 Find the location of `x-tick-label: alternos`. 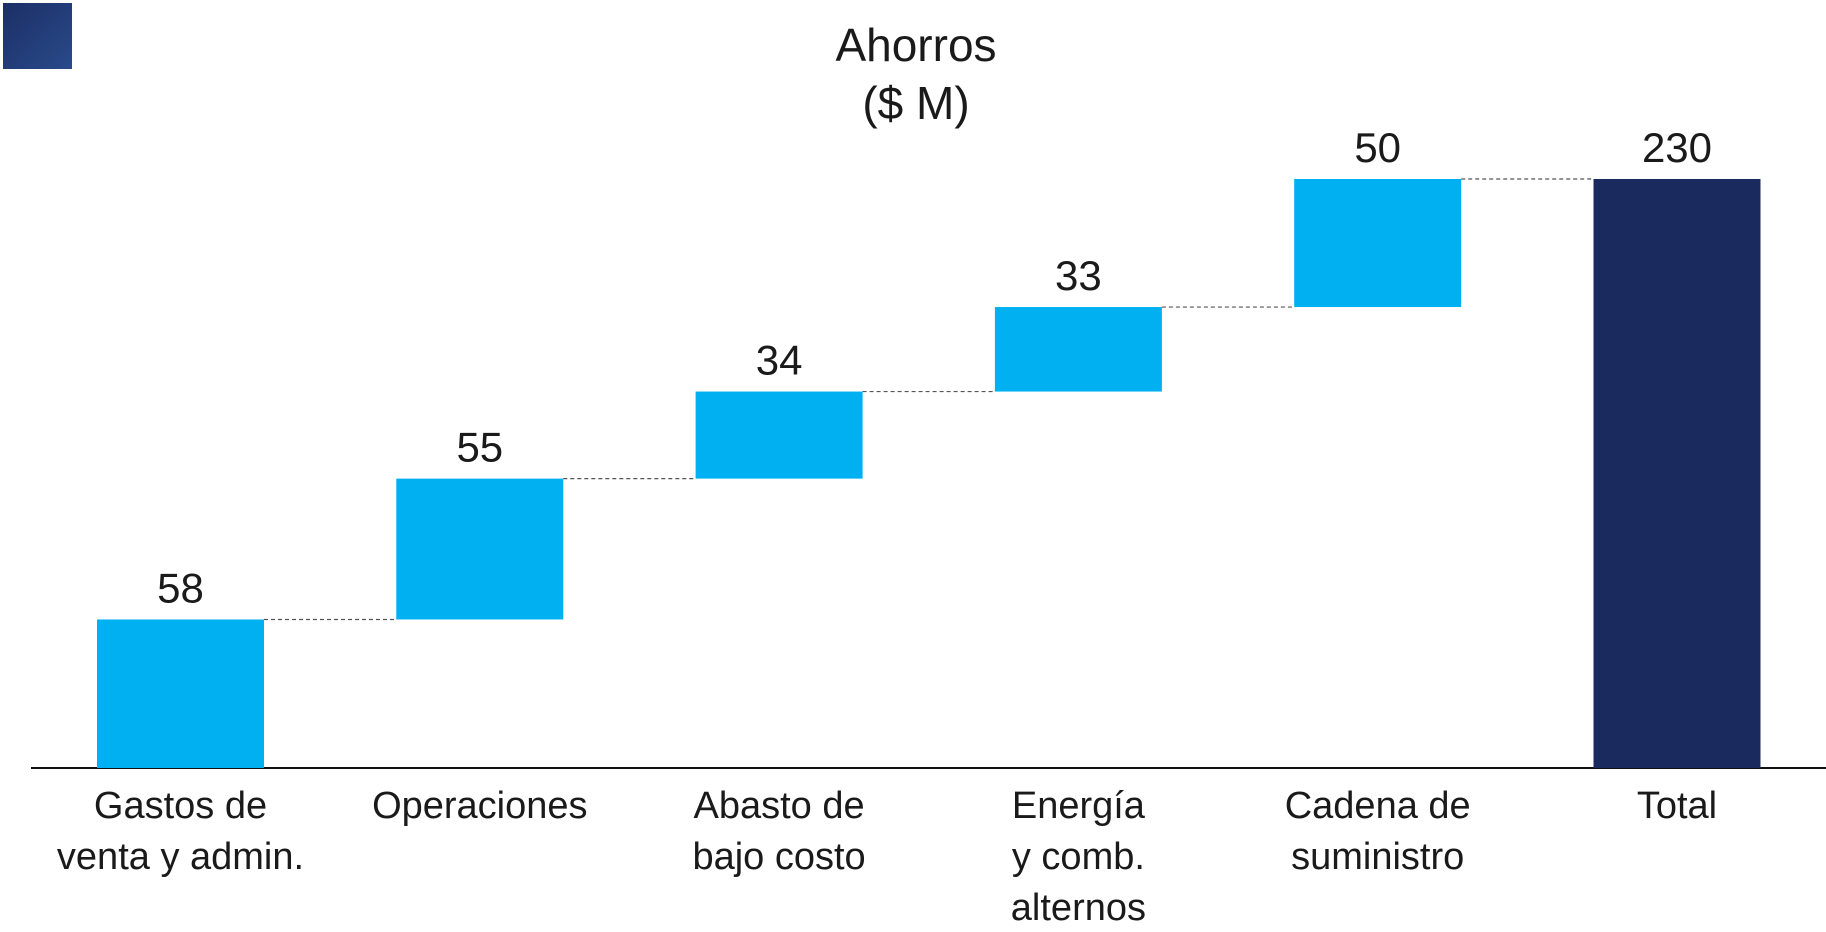

x-tick-label: alternos is located at coordinates (1078, 908).